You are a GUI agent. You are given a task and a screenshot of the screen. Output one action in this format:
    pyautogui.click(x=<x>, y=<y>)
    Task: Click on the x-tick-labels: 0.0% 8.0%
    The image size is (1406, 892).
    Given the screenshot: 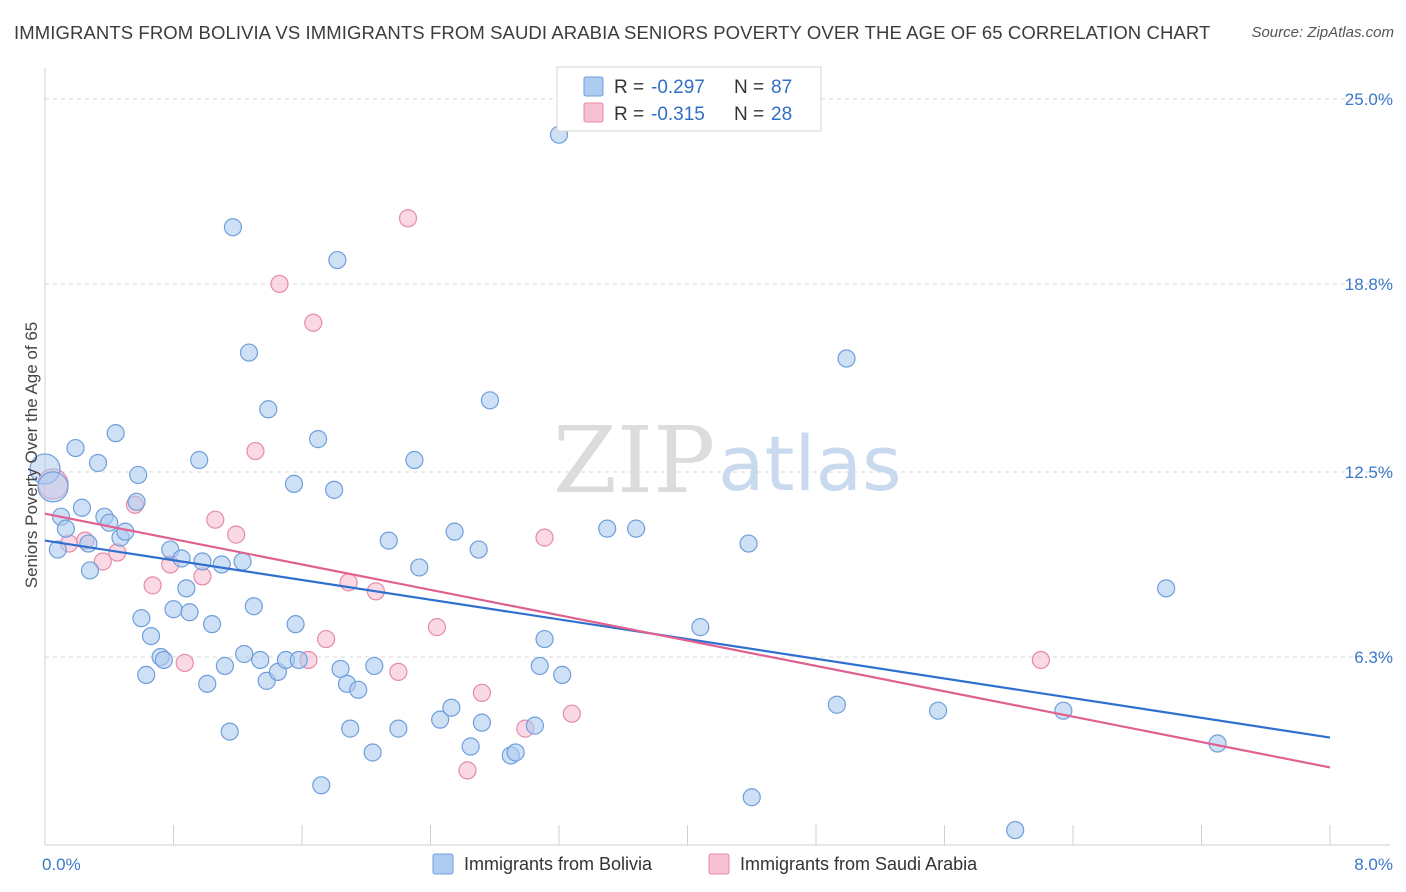 What is the action you would take?
    pyautogui.click(x=717, y=864)
    